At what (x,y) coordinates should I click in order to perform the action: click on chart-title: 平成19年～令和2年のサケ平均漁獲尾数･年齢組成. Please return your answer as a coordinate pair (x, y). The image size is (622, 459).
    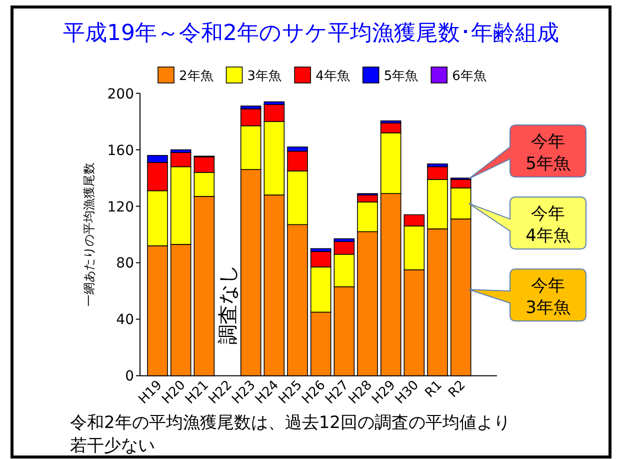
    Looking at the image, I should click on (311, 33).